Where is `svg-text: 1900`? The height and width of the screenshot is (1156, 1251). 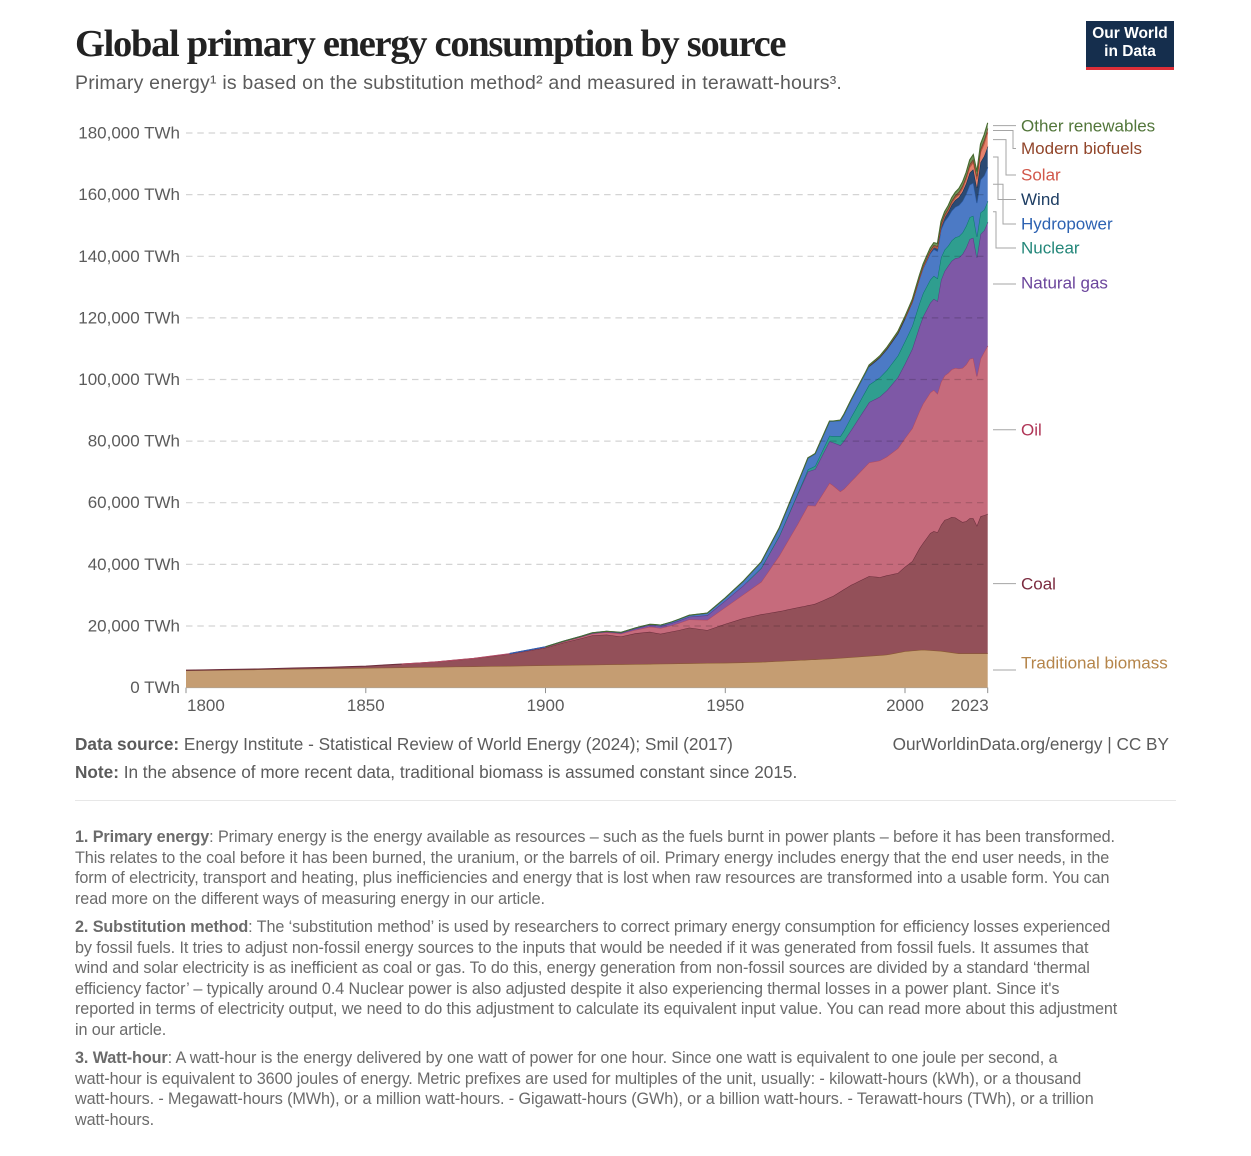
svg-text: 1900 is located at coordinates (546, 705).